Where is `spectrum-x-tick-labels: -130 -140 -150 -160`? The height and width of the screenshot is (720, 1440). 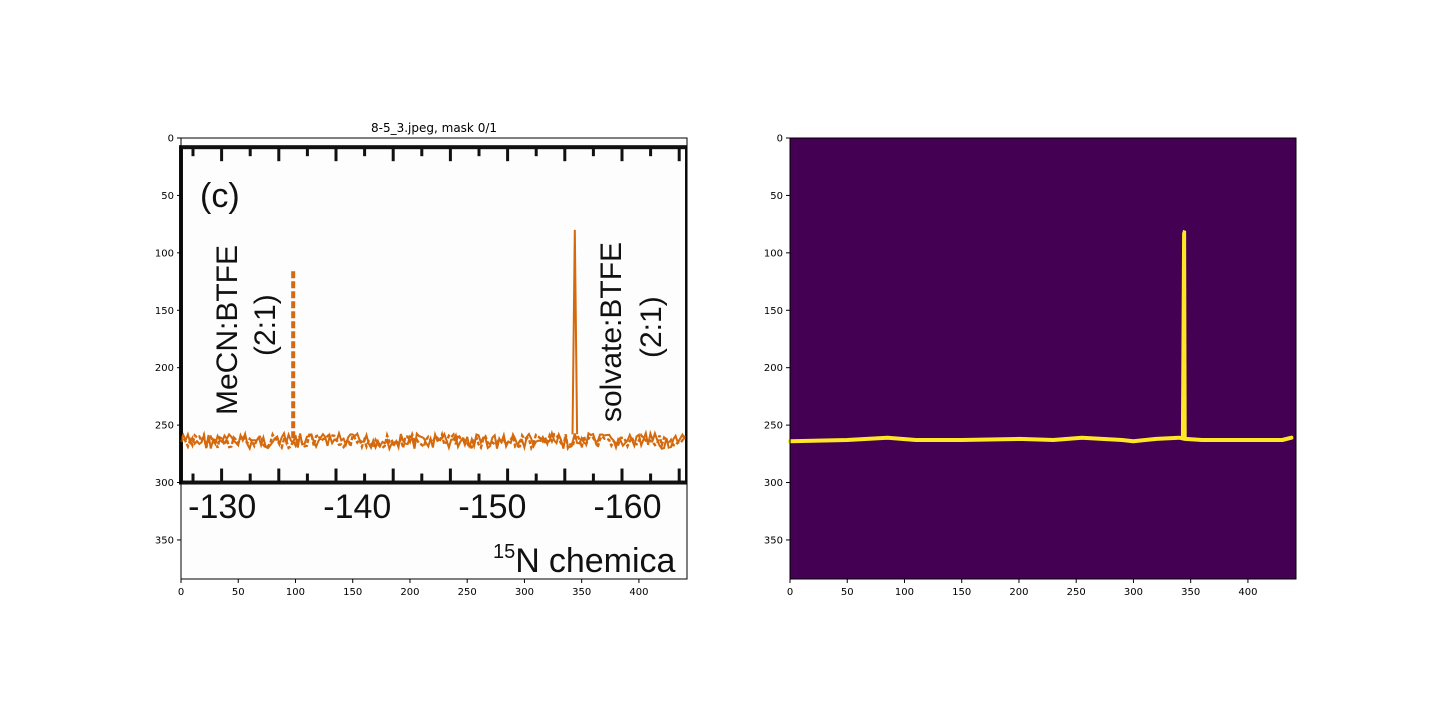
spectrum-x-tick-labels: -130 -140 -150 -160 is located at coordinates (424, 507).